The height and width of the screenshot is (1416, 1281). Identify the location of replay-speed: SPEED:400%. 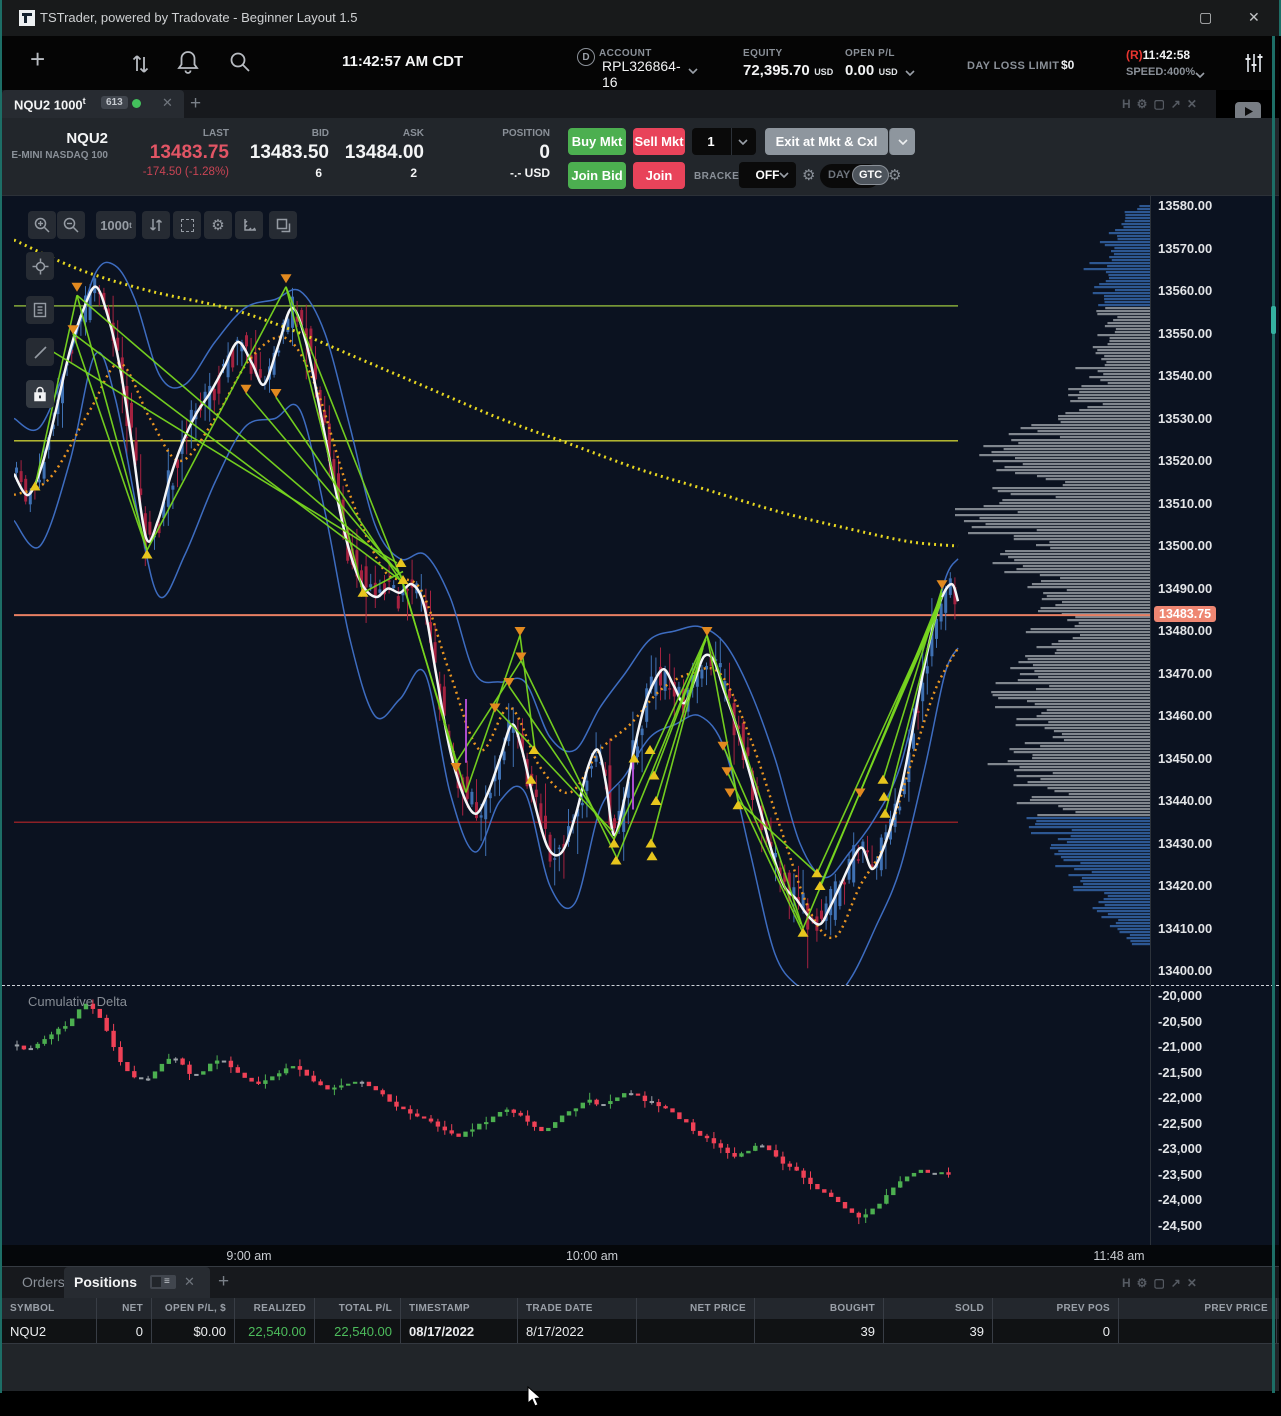
(1161, 72).